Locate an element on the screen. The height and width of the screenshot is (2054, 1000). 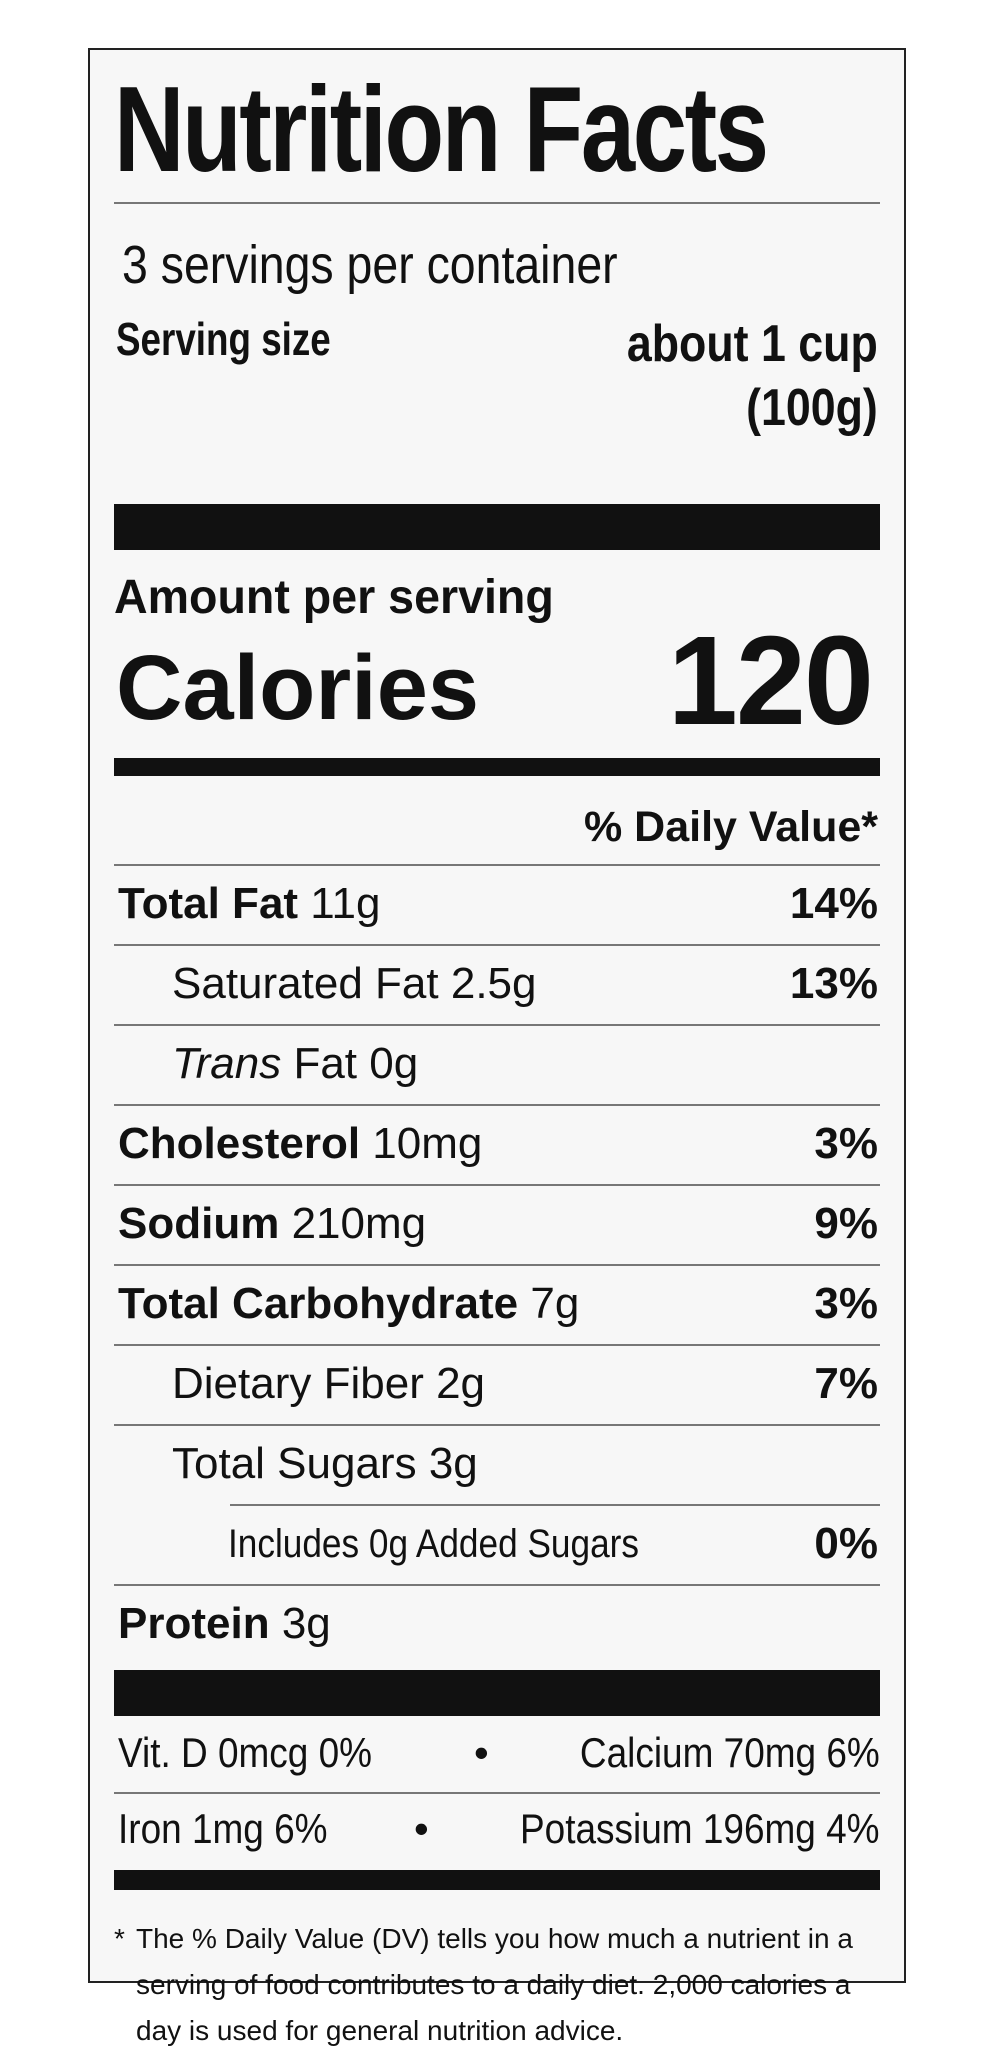
nutrient-dv: 0% is located at coordinates (846, 1543).